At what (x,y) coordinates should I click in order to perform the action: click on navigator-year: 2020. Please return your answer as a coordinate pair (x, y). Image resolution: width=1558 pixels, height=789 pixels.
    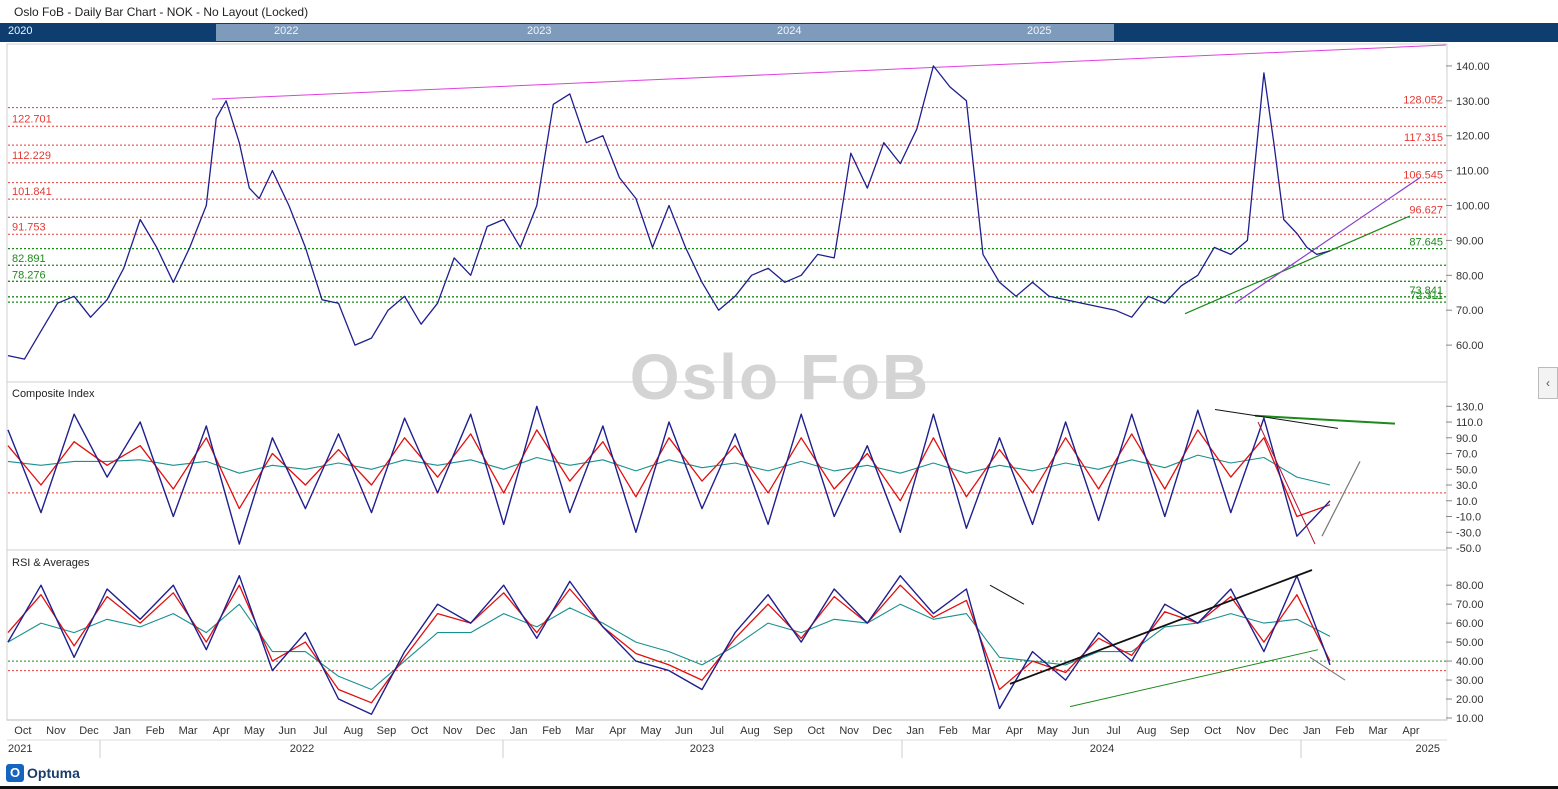
    Looking at the image, I should click on (20, 31).